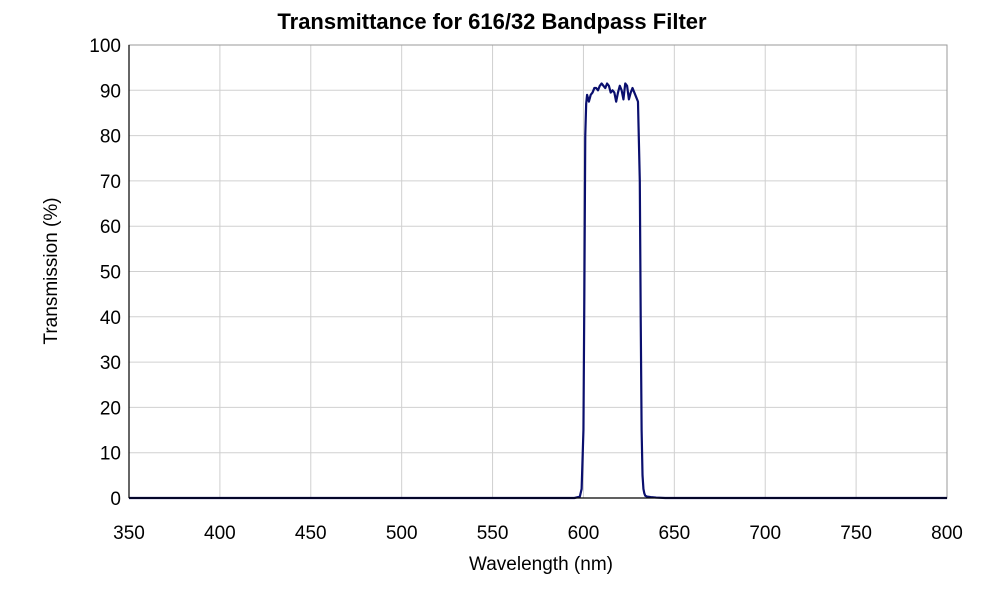 The image size is (999, 607). I want to click on x-tick-label: 350, so click(129, 533).